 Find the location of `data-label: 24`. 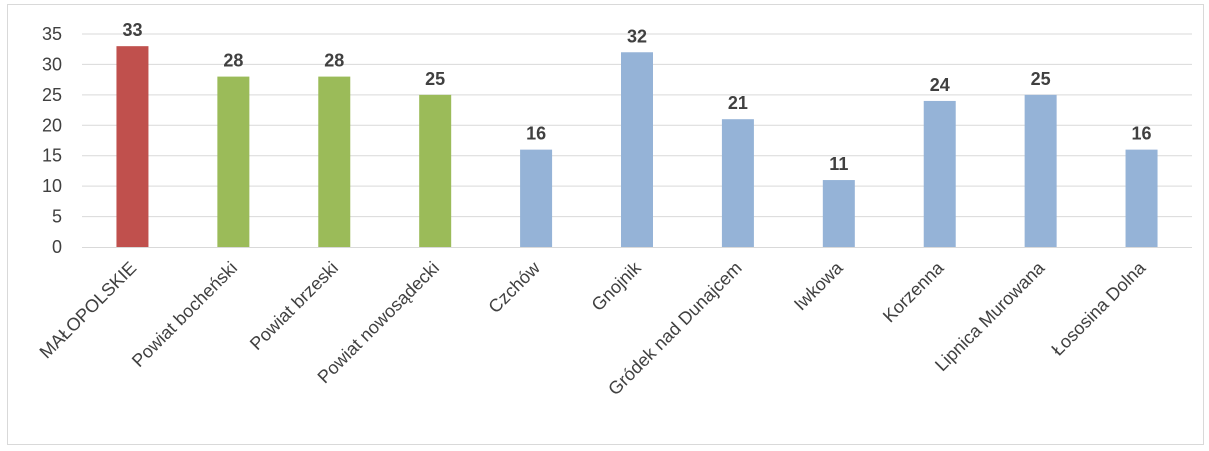

data-label: 24 is located at coordinates (940, 85).